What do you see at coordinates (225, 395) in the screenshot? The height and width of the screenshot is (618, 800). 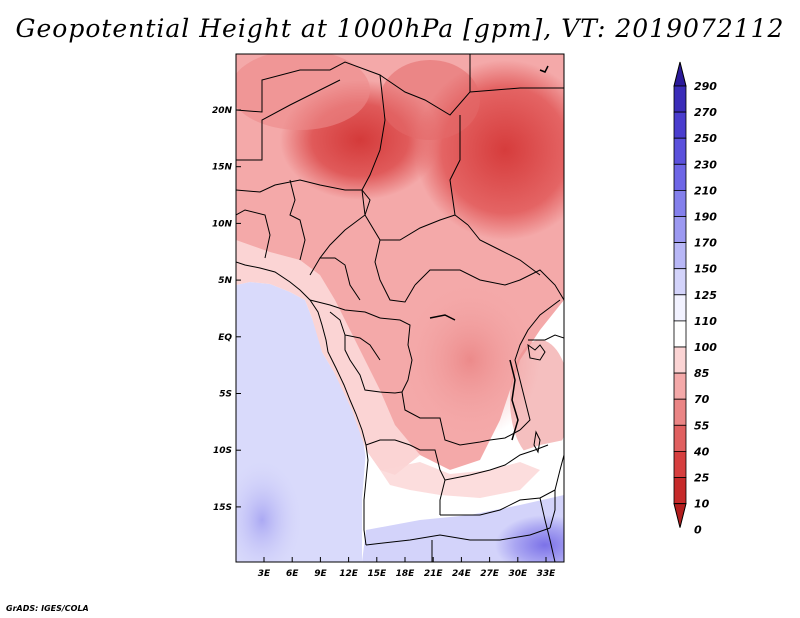 I see `lat-label: 5S` at bounding box center [225, 395].